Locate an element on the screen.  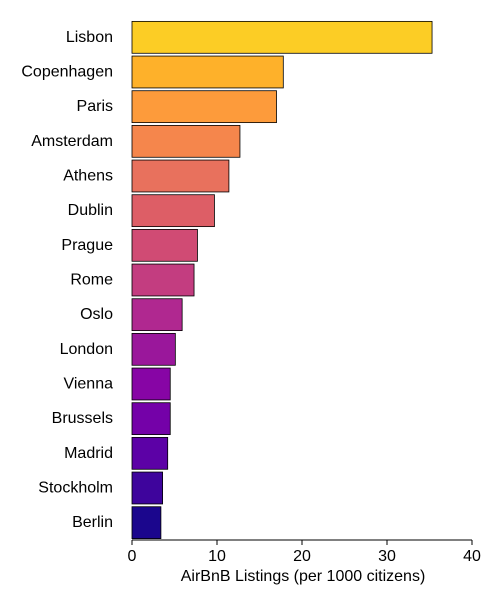
category-label-copenhagen: Copenhagen is located at coordinates (67, 72).